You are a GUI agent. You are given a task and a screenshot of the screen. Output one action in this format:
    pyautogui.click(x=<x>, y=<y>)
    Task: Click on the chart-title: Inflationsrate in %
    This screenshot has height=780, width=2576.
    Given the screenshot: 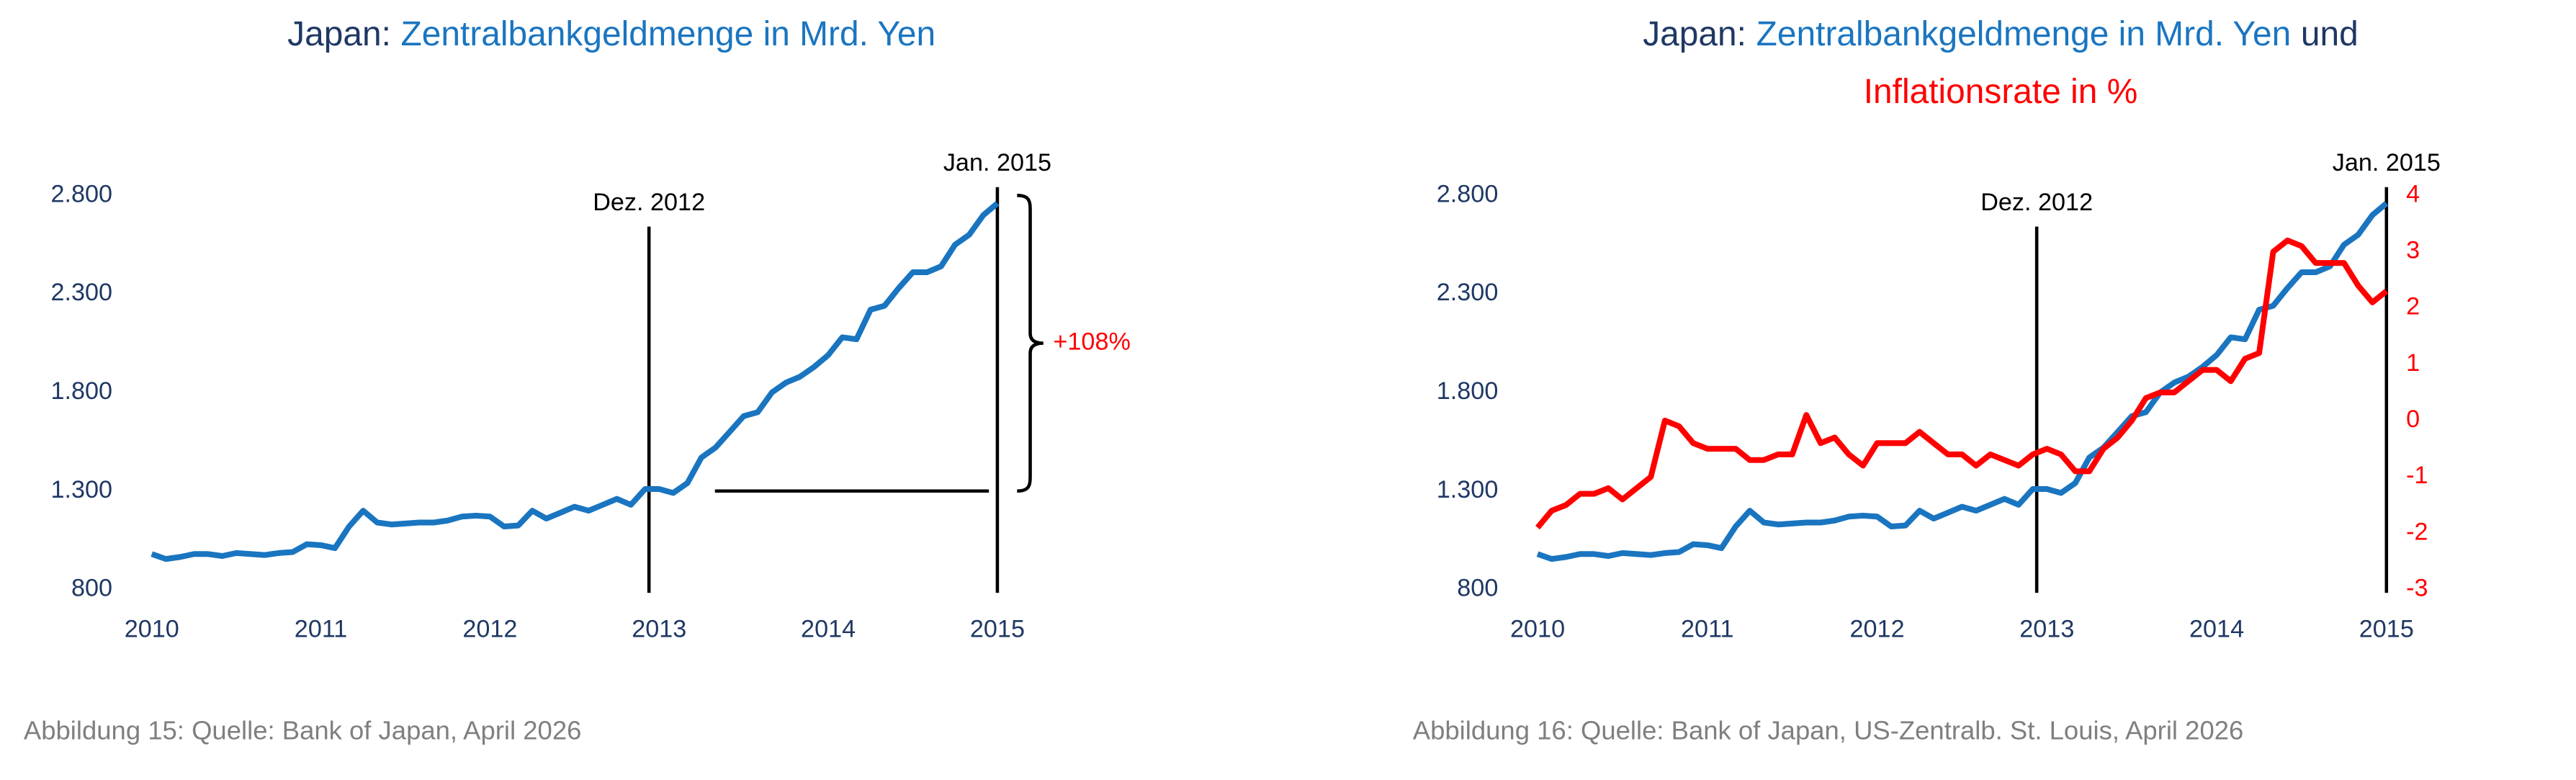 What is the action you would take?
    pyautogui.click(x=2001, y=92)
    